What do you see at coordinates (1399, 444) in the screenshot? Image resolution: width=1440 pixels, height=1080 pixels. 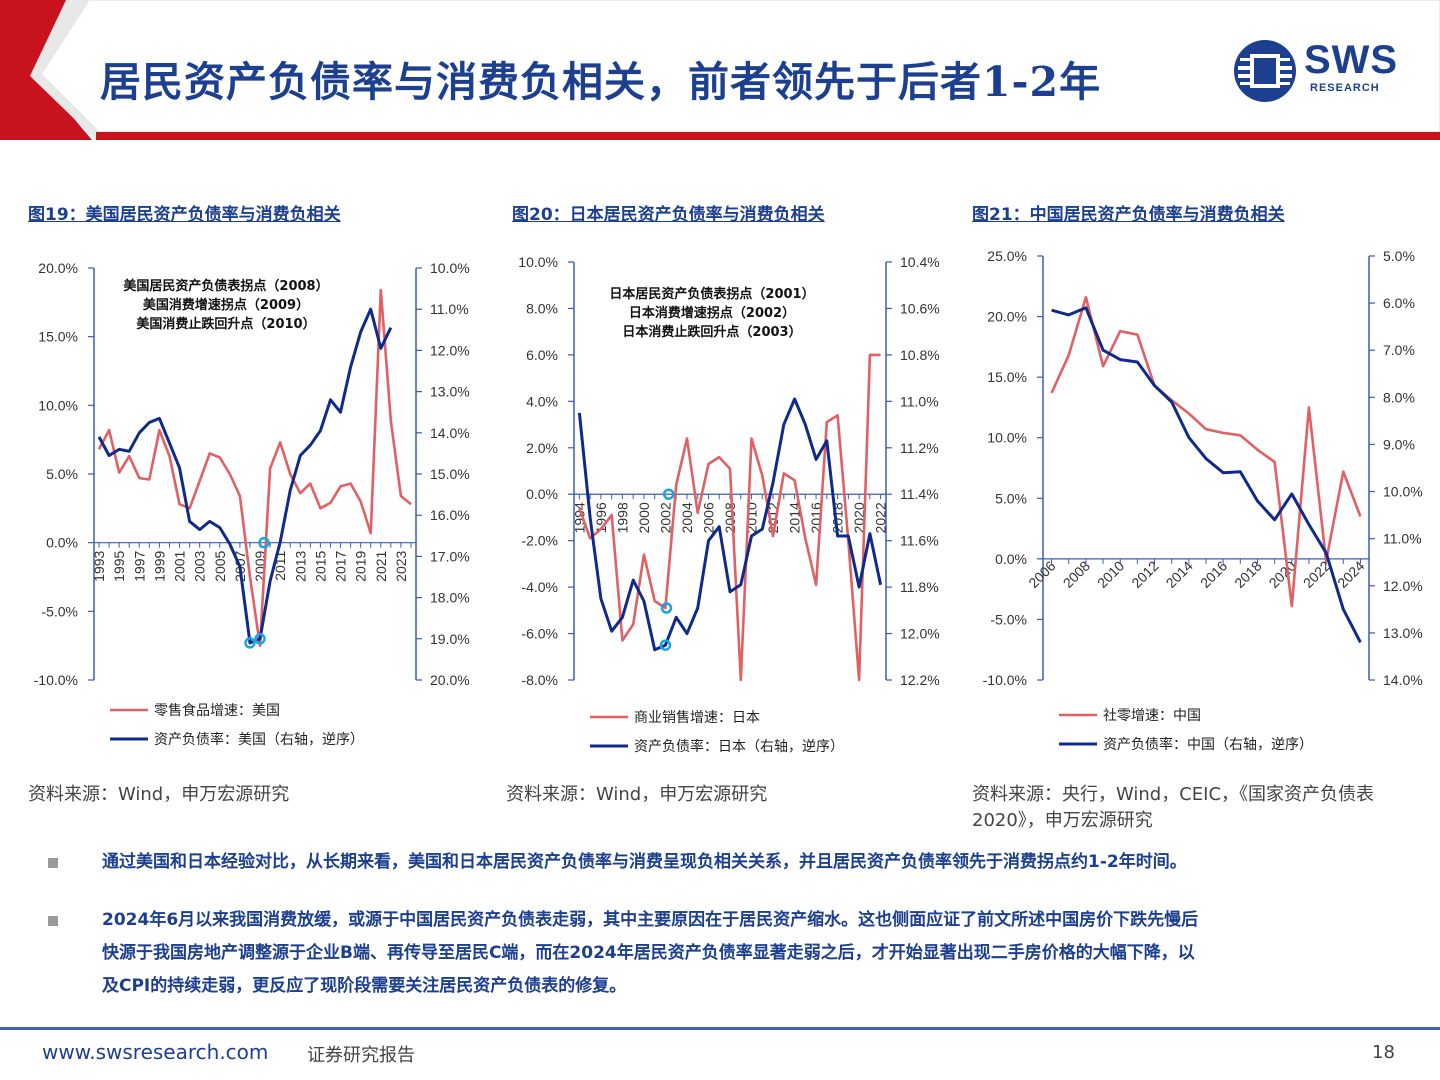 I see `right-tick-label: 9.0%` at bounding box center [1399, 444].